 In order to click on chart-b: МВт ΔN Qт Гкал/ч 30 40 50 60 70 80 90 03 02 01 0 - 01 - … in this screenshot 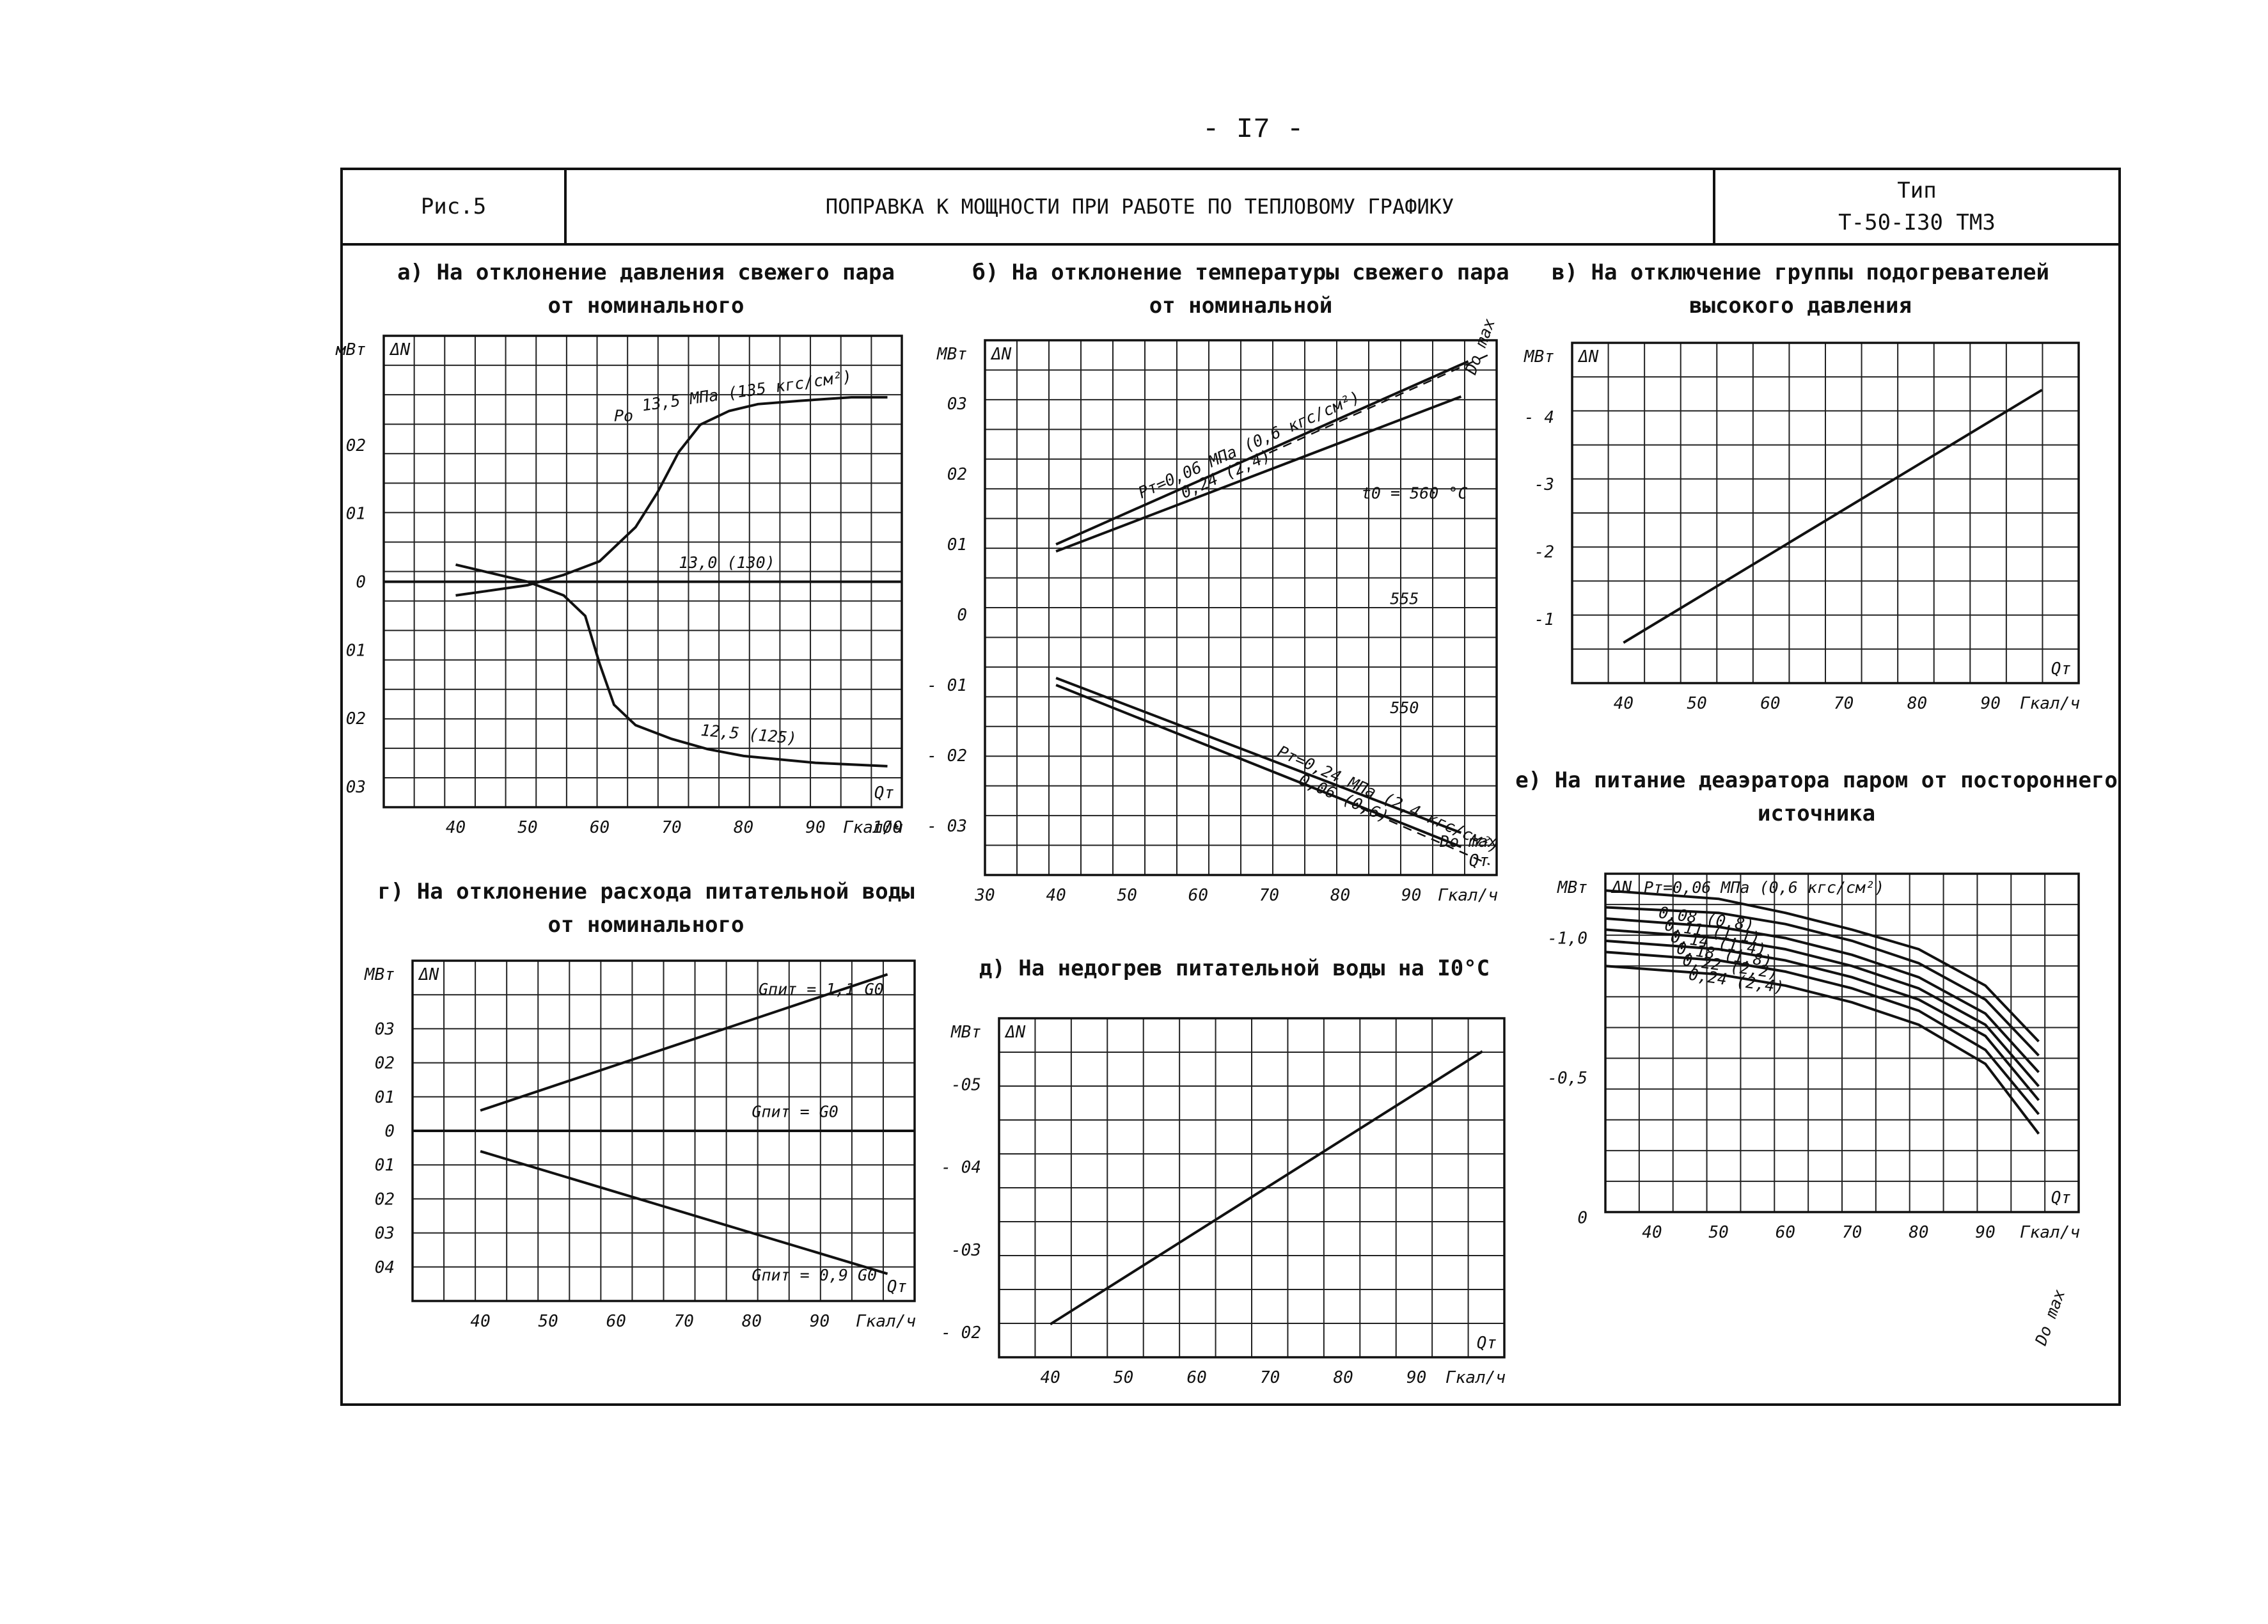, I will do `click(1214, 610)`.